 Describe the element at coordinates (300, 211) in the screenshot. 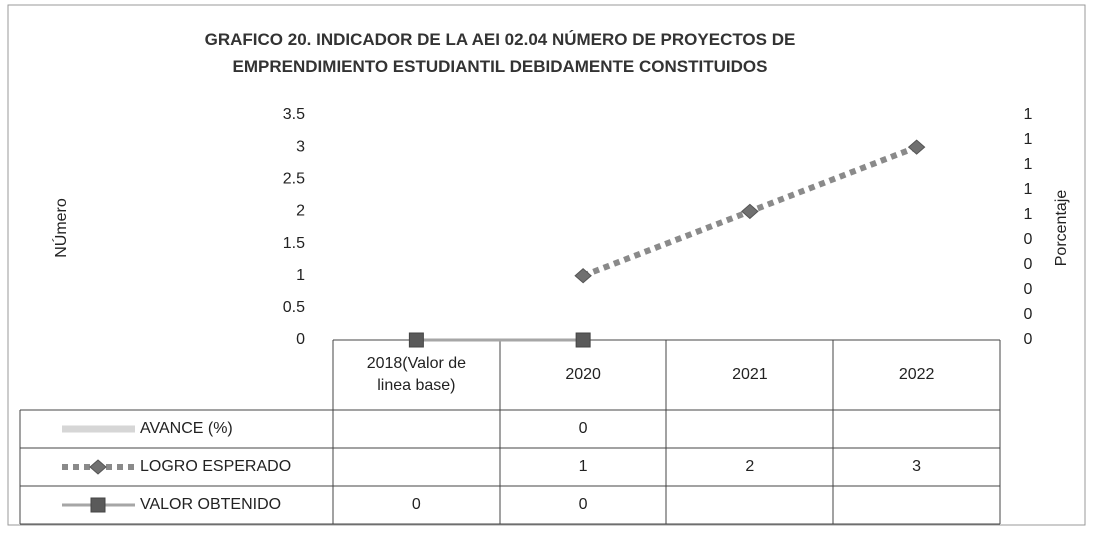

I see `y-tick-label: 2` at that location.